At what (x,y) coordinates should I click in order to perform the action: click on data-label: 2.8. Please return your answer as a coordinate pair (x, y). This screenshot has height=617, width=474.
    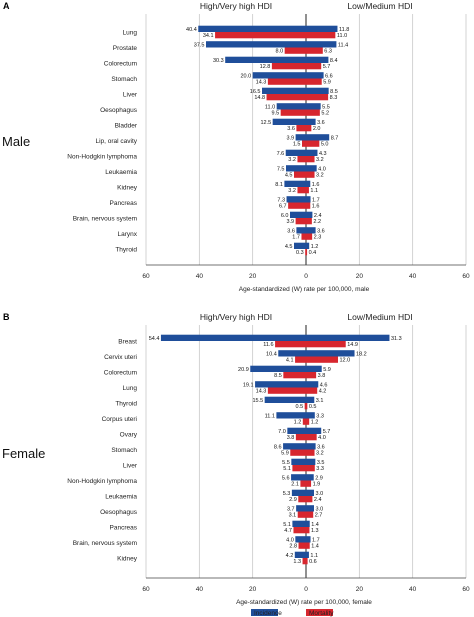
    Looking at the image, I should click on (293, 547).